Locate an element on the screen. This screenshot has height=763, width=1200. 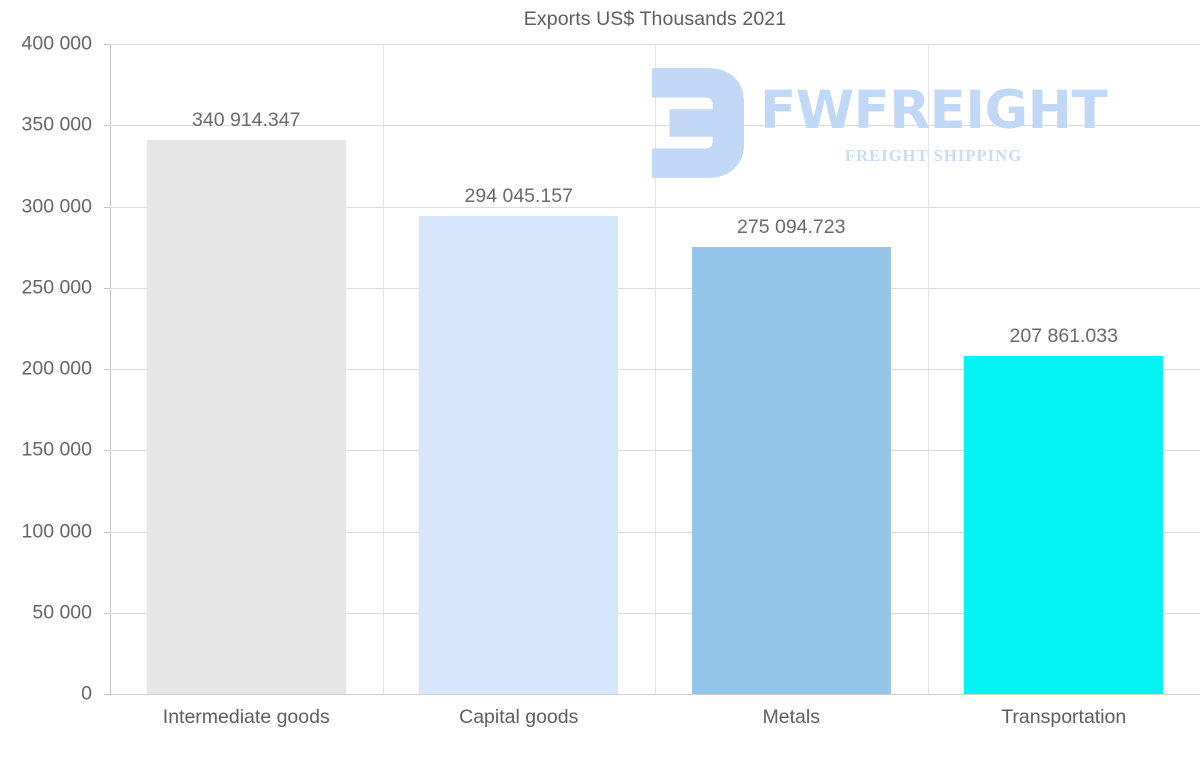
bar-value-label: 294 045.157 is located at coordinates (518, 196).